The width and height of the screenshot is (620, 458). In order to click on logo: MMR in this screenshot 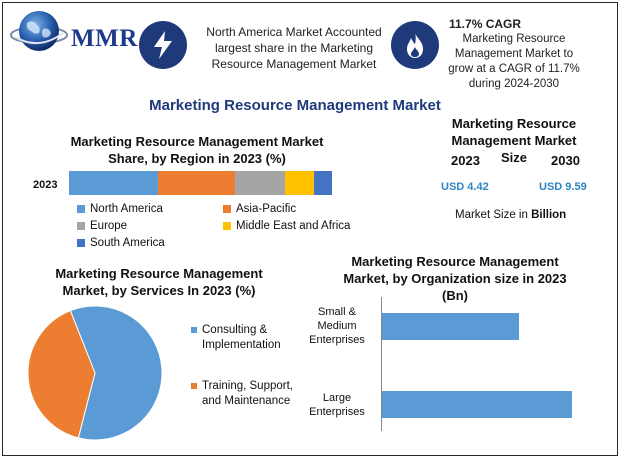, I will do `click(73, 35)`.